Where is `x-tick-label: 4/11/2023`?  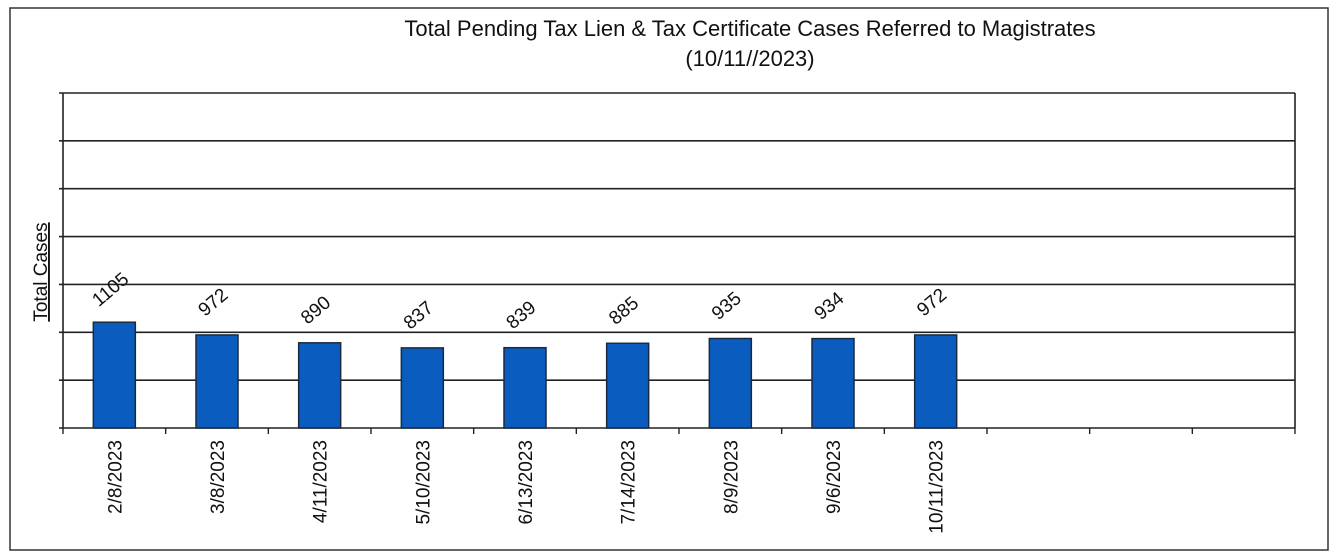 x-tick-label: 4/11/2023 is located at coordinates (321, 481).